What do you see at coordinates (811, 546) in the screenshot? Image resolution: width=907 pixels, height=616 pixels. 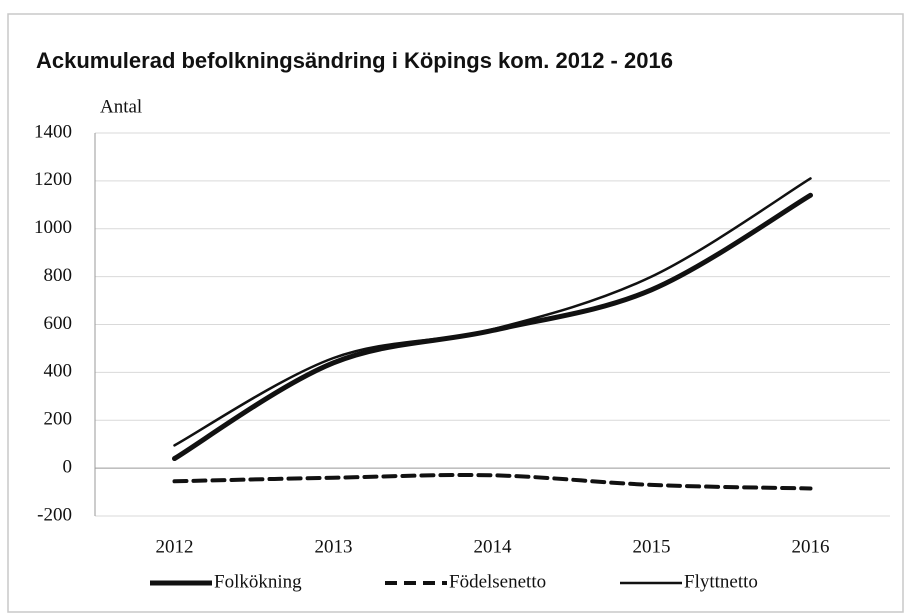 I see `x-tick-label: 2016` at bounding box center [811, 546].